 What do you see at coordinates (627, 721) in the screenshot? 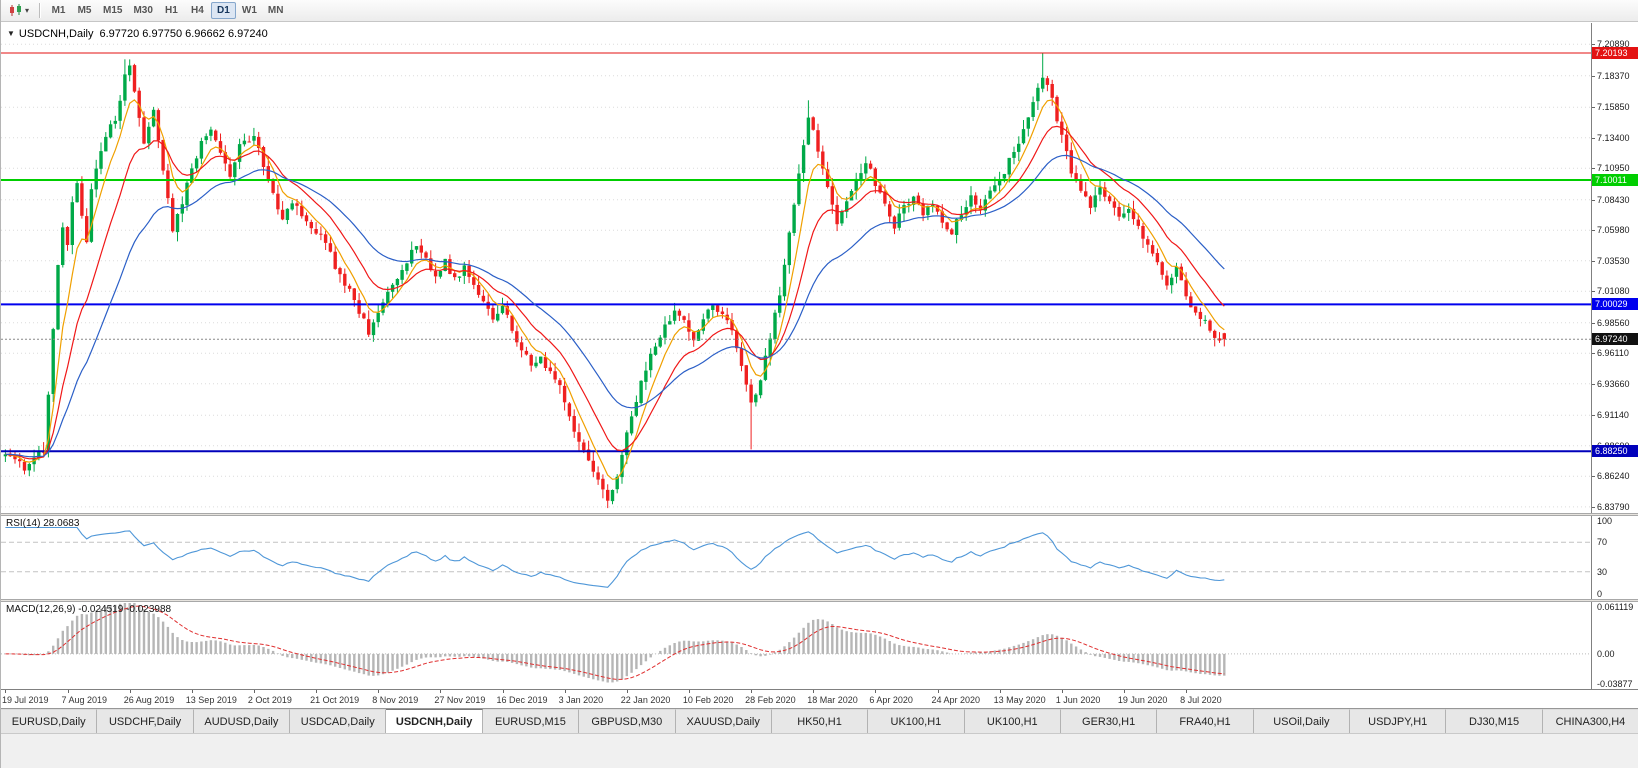
I see `chart-tab-gbpusd-m30: GBPUSD,M30` at bounding box center [627, 721].